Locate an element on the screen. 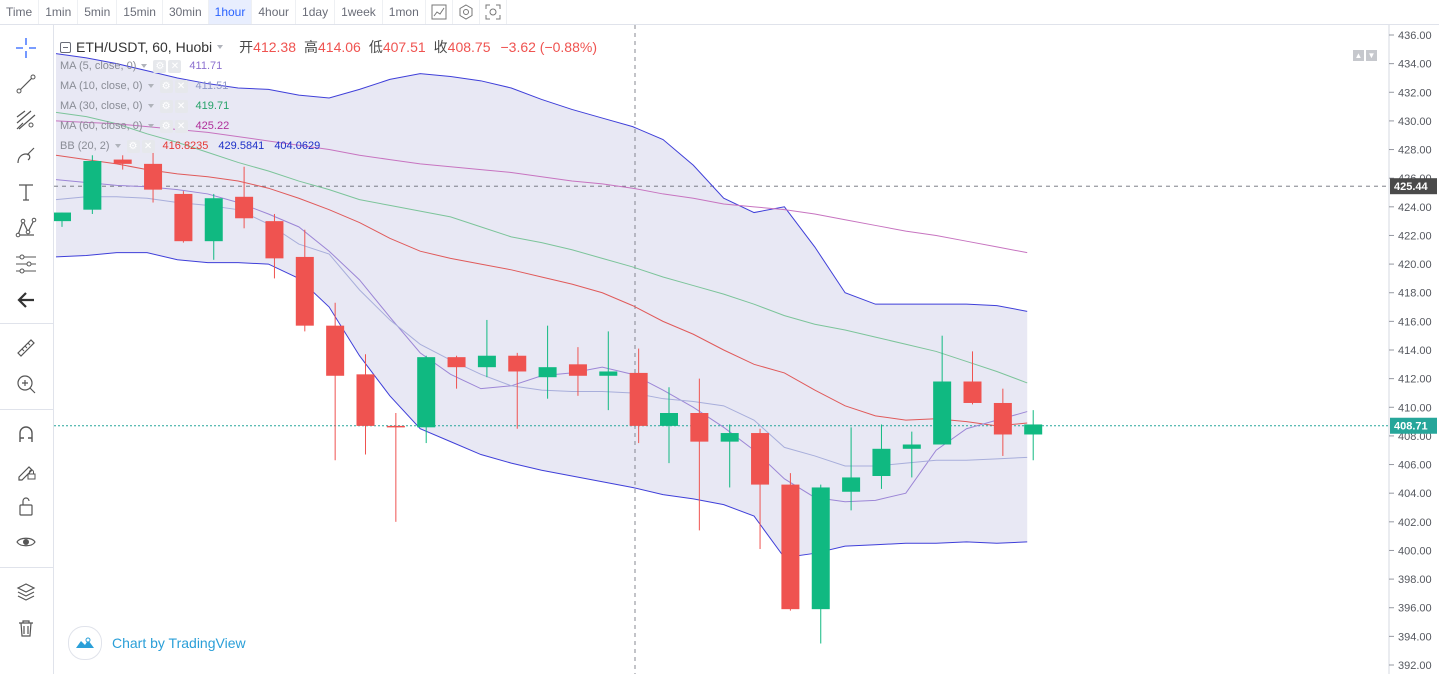 The height and width of the screenshot is (674, 1439). measure-icon is located at coordinates (26, 264).